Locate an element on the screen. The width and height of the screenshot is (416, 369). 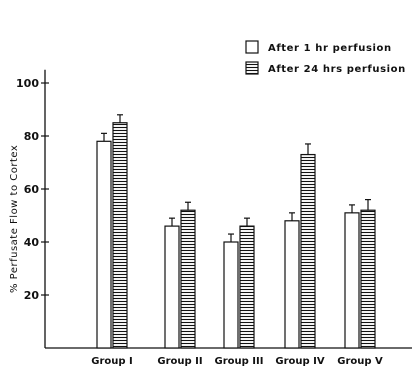
category-label: Group IV is located at coordinates (299, 361).